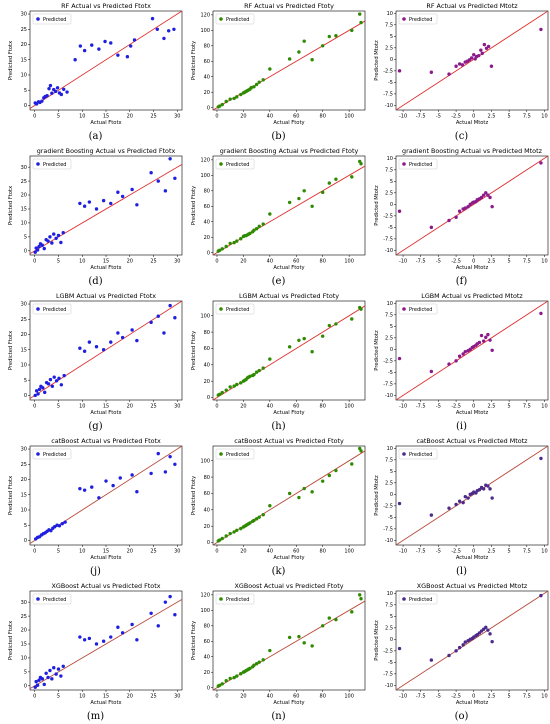 This screenshot has height=724, width=550. Describe the element at coordinates (243, 407) in the screenshot. I see `x-tick-label: 20` at that location.